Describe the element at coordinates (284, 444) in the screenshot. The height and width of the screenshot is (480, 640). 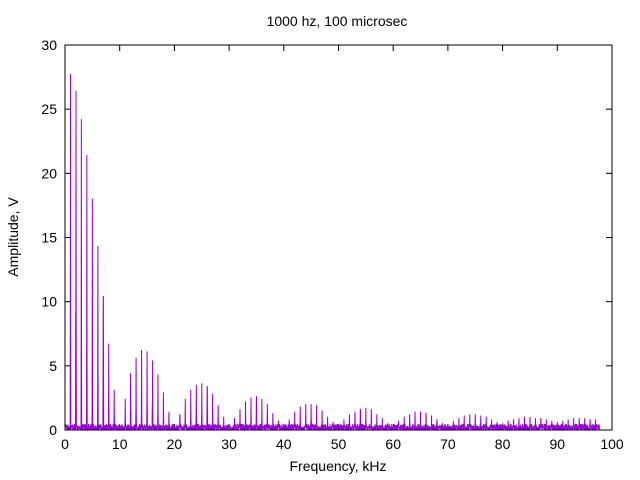
I see `x-tick-label: 40` at that location.